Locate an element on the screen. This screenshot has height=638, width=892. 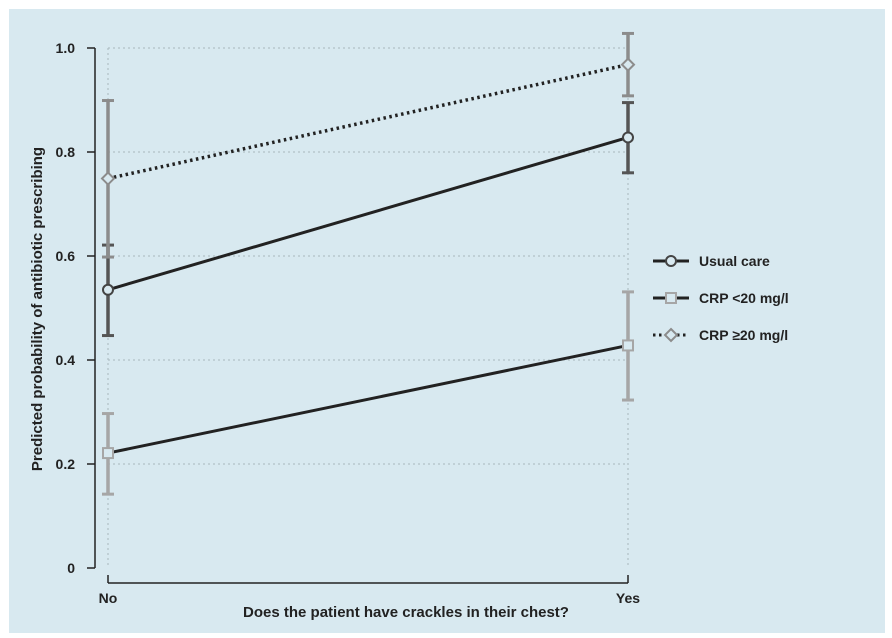
y-tick-label: 0.2 is located at coordinates (66, 464).